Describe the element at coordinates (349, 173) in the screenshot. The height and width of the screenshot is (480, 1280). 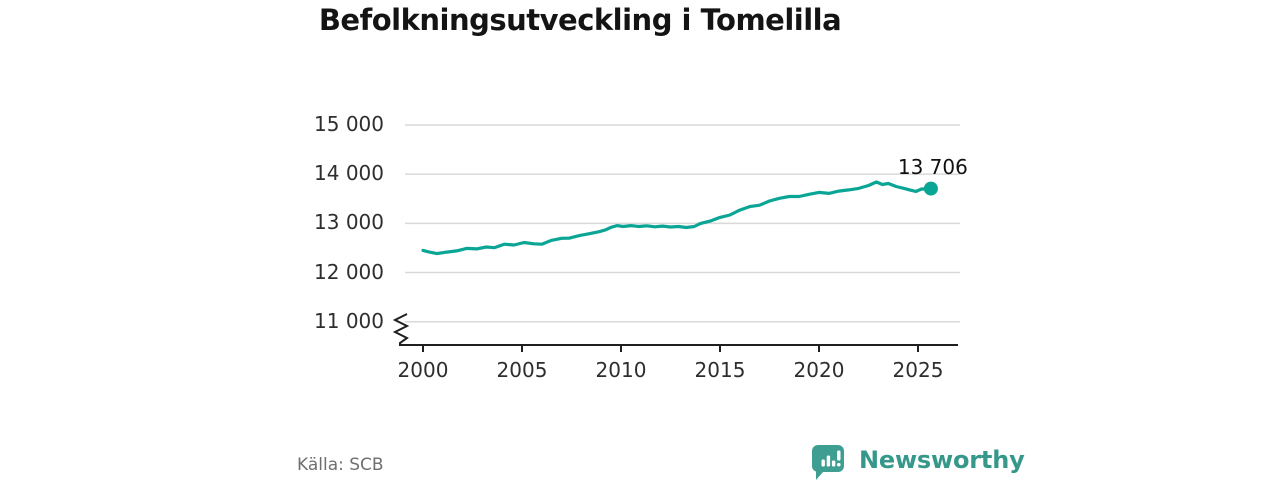
I see `y-tick-label: 14 000` at that location.